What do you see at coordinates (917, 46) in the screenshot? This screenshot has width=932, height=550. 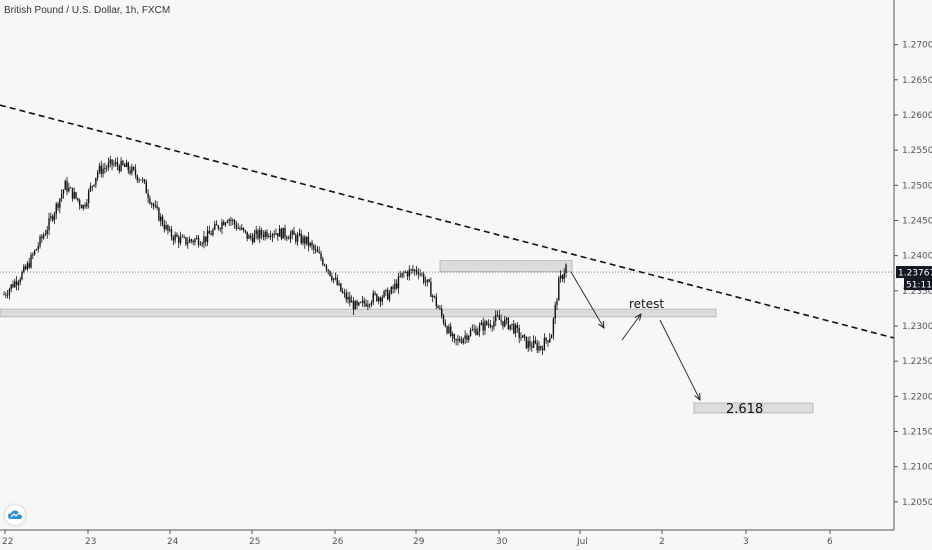 I see `y-tick-label: 1.27000` at bounding box center [917, 46].